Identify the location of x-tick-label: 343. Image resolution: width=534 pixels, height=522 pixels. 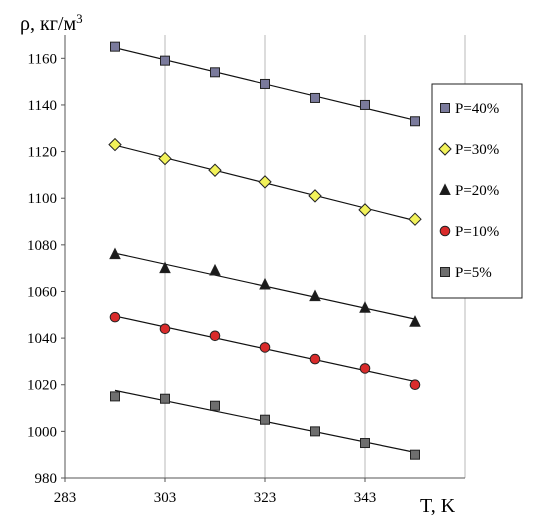
(365, 498).